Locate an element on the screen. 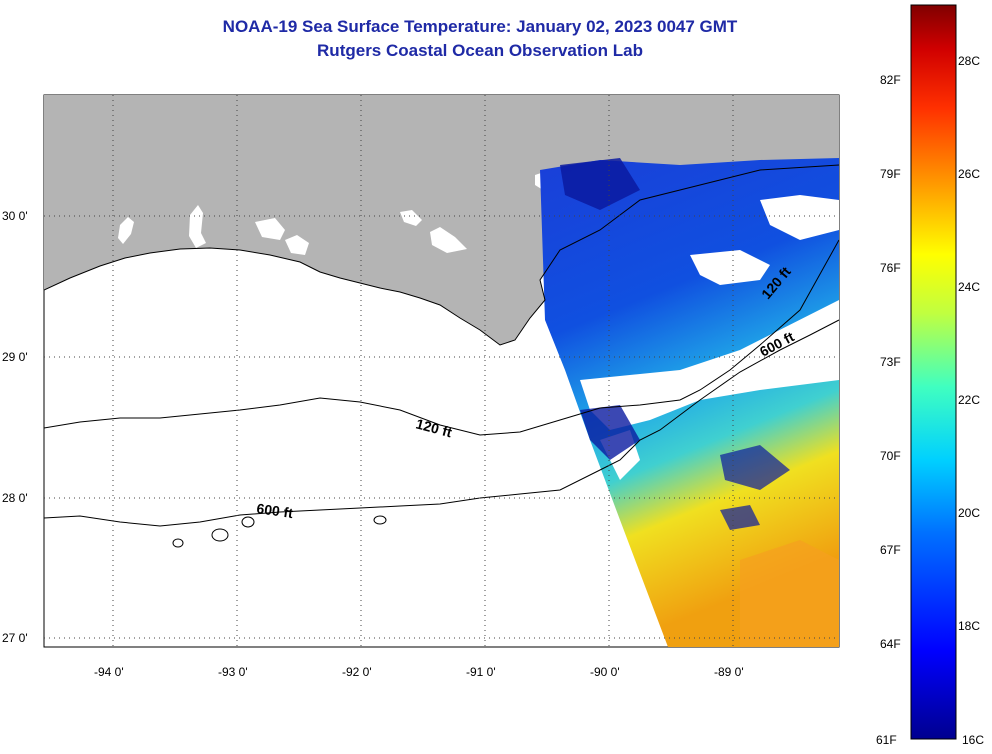  colorbar-c-label: 24C is located at coordinates (969, 287).